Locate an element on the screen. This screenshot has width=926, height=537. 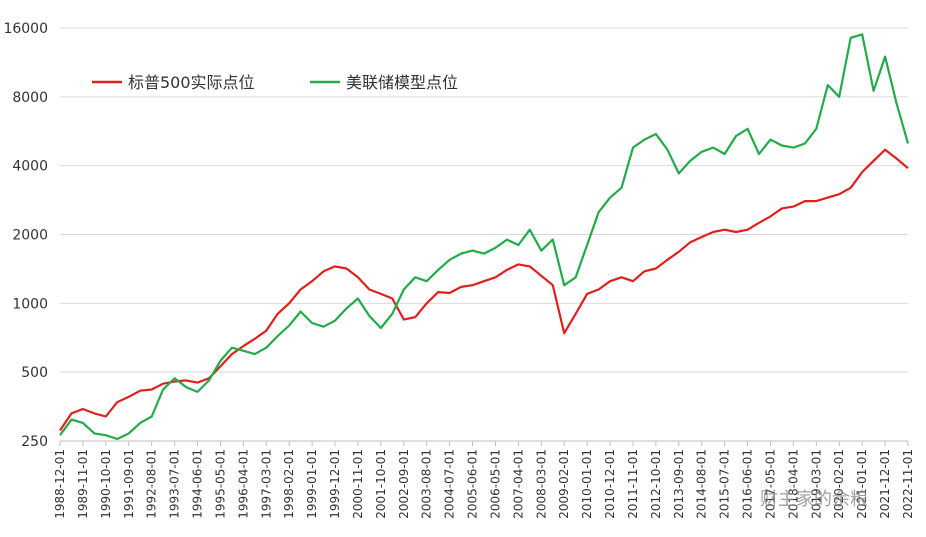
x-tick-label: 1989-11-01 is located at coordinates (83, 484).